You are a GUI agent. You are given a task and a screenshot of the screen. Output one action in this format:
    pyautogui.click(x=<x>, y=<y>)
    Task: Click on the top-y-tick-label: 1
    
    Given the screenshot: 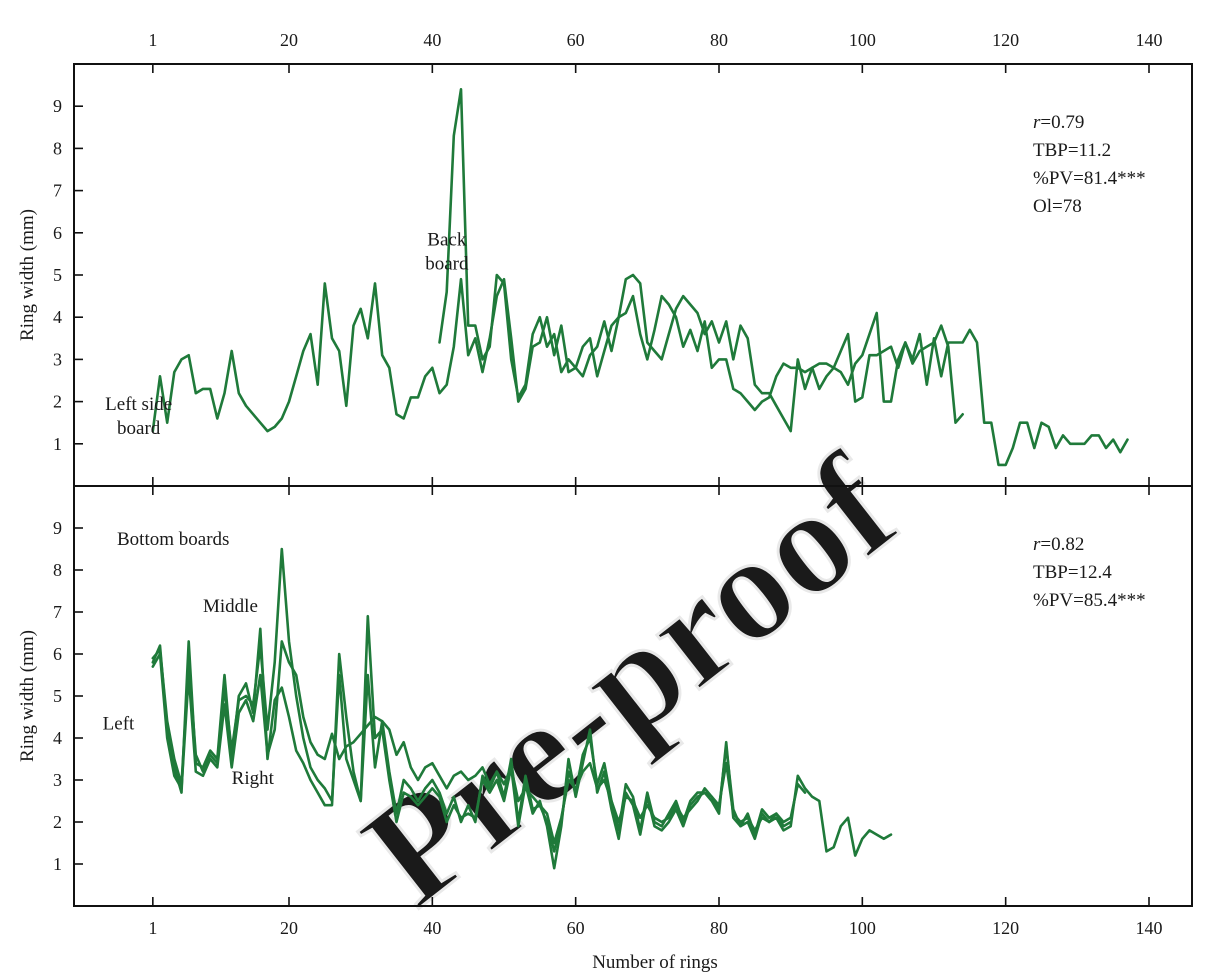 What is the action you would take?
    pyautogui.click(x=57, y=444)
    